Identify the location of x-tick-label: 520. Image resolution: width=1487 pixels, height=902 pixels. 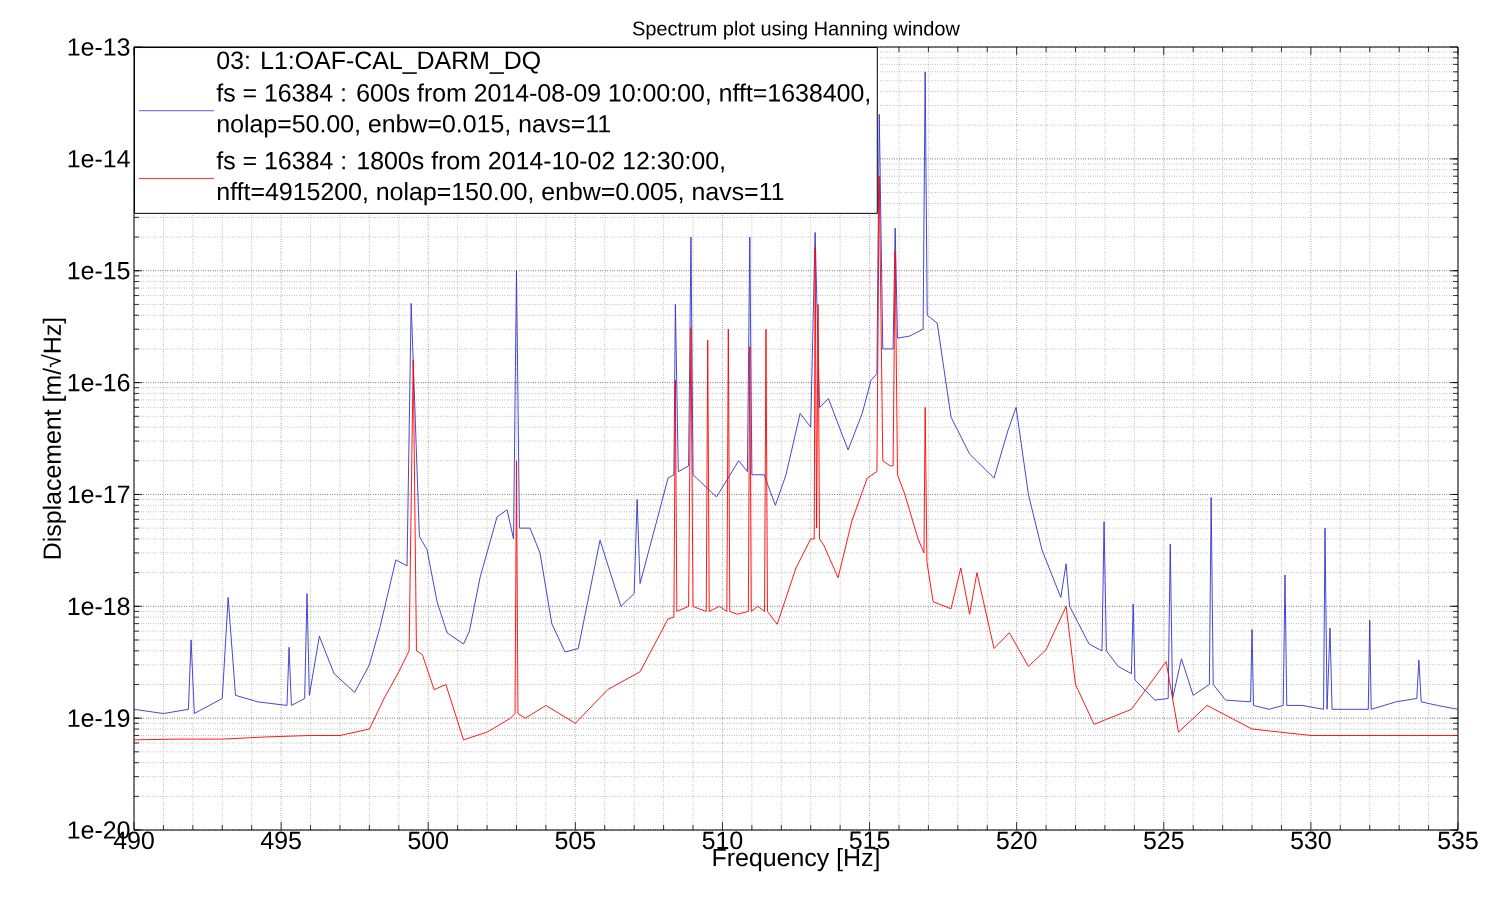
(1016, 840).